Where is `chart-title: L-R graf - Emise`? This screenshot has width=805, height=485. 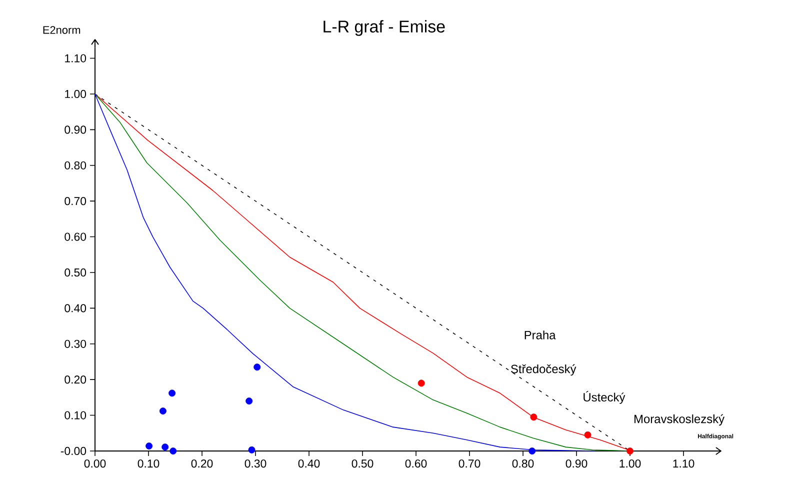
chart-title: L-R graf - Emise is located at coordinates (384, 28).